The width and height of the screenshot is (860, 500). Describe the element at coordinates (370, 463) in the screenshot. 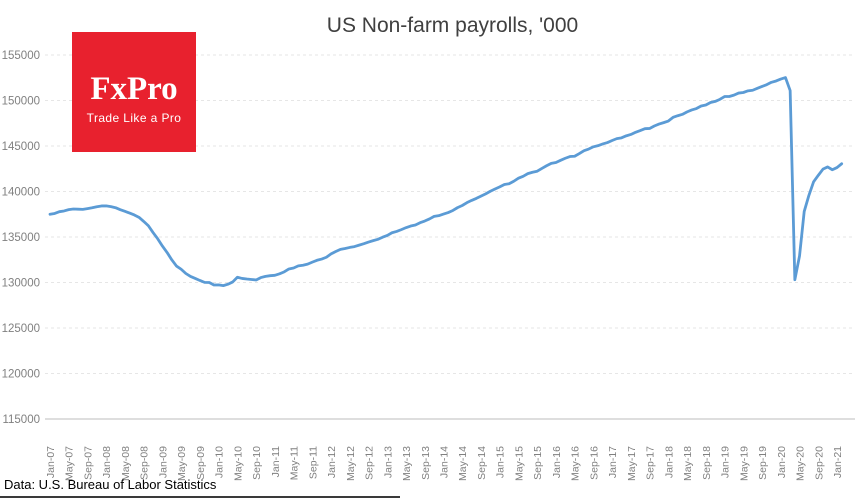

I see `x-axis-tick-label: Sep-12` at that location.